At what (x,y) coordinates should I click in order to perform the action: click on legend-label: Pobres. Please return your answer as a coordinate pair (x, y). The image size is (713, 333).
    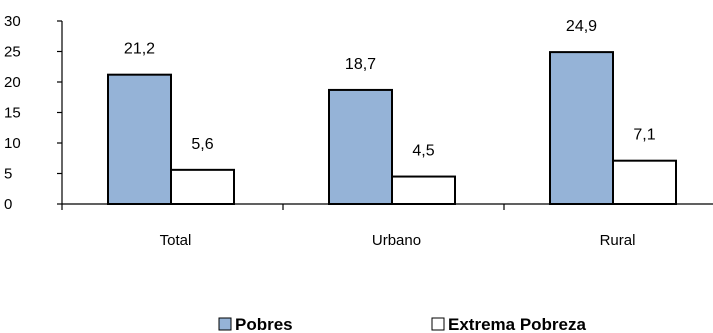
    Looking at the image, I should click on (264, 324).